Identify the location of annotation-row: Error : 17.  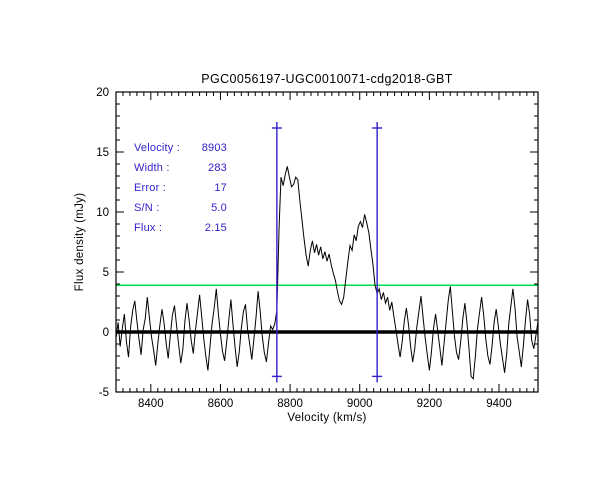
(180, 188).